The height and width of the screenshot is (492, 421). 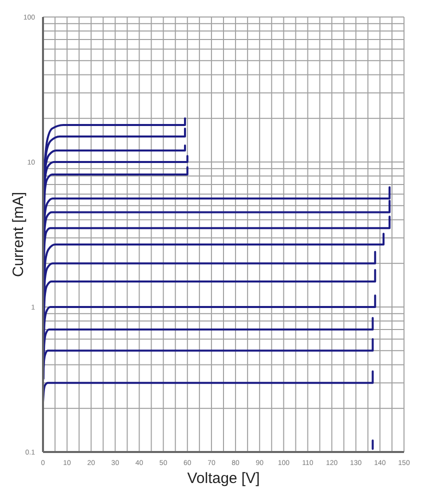 I want to click on y-axis-title: Current [mA], so click(x=18, y=235).